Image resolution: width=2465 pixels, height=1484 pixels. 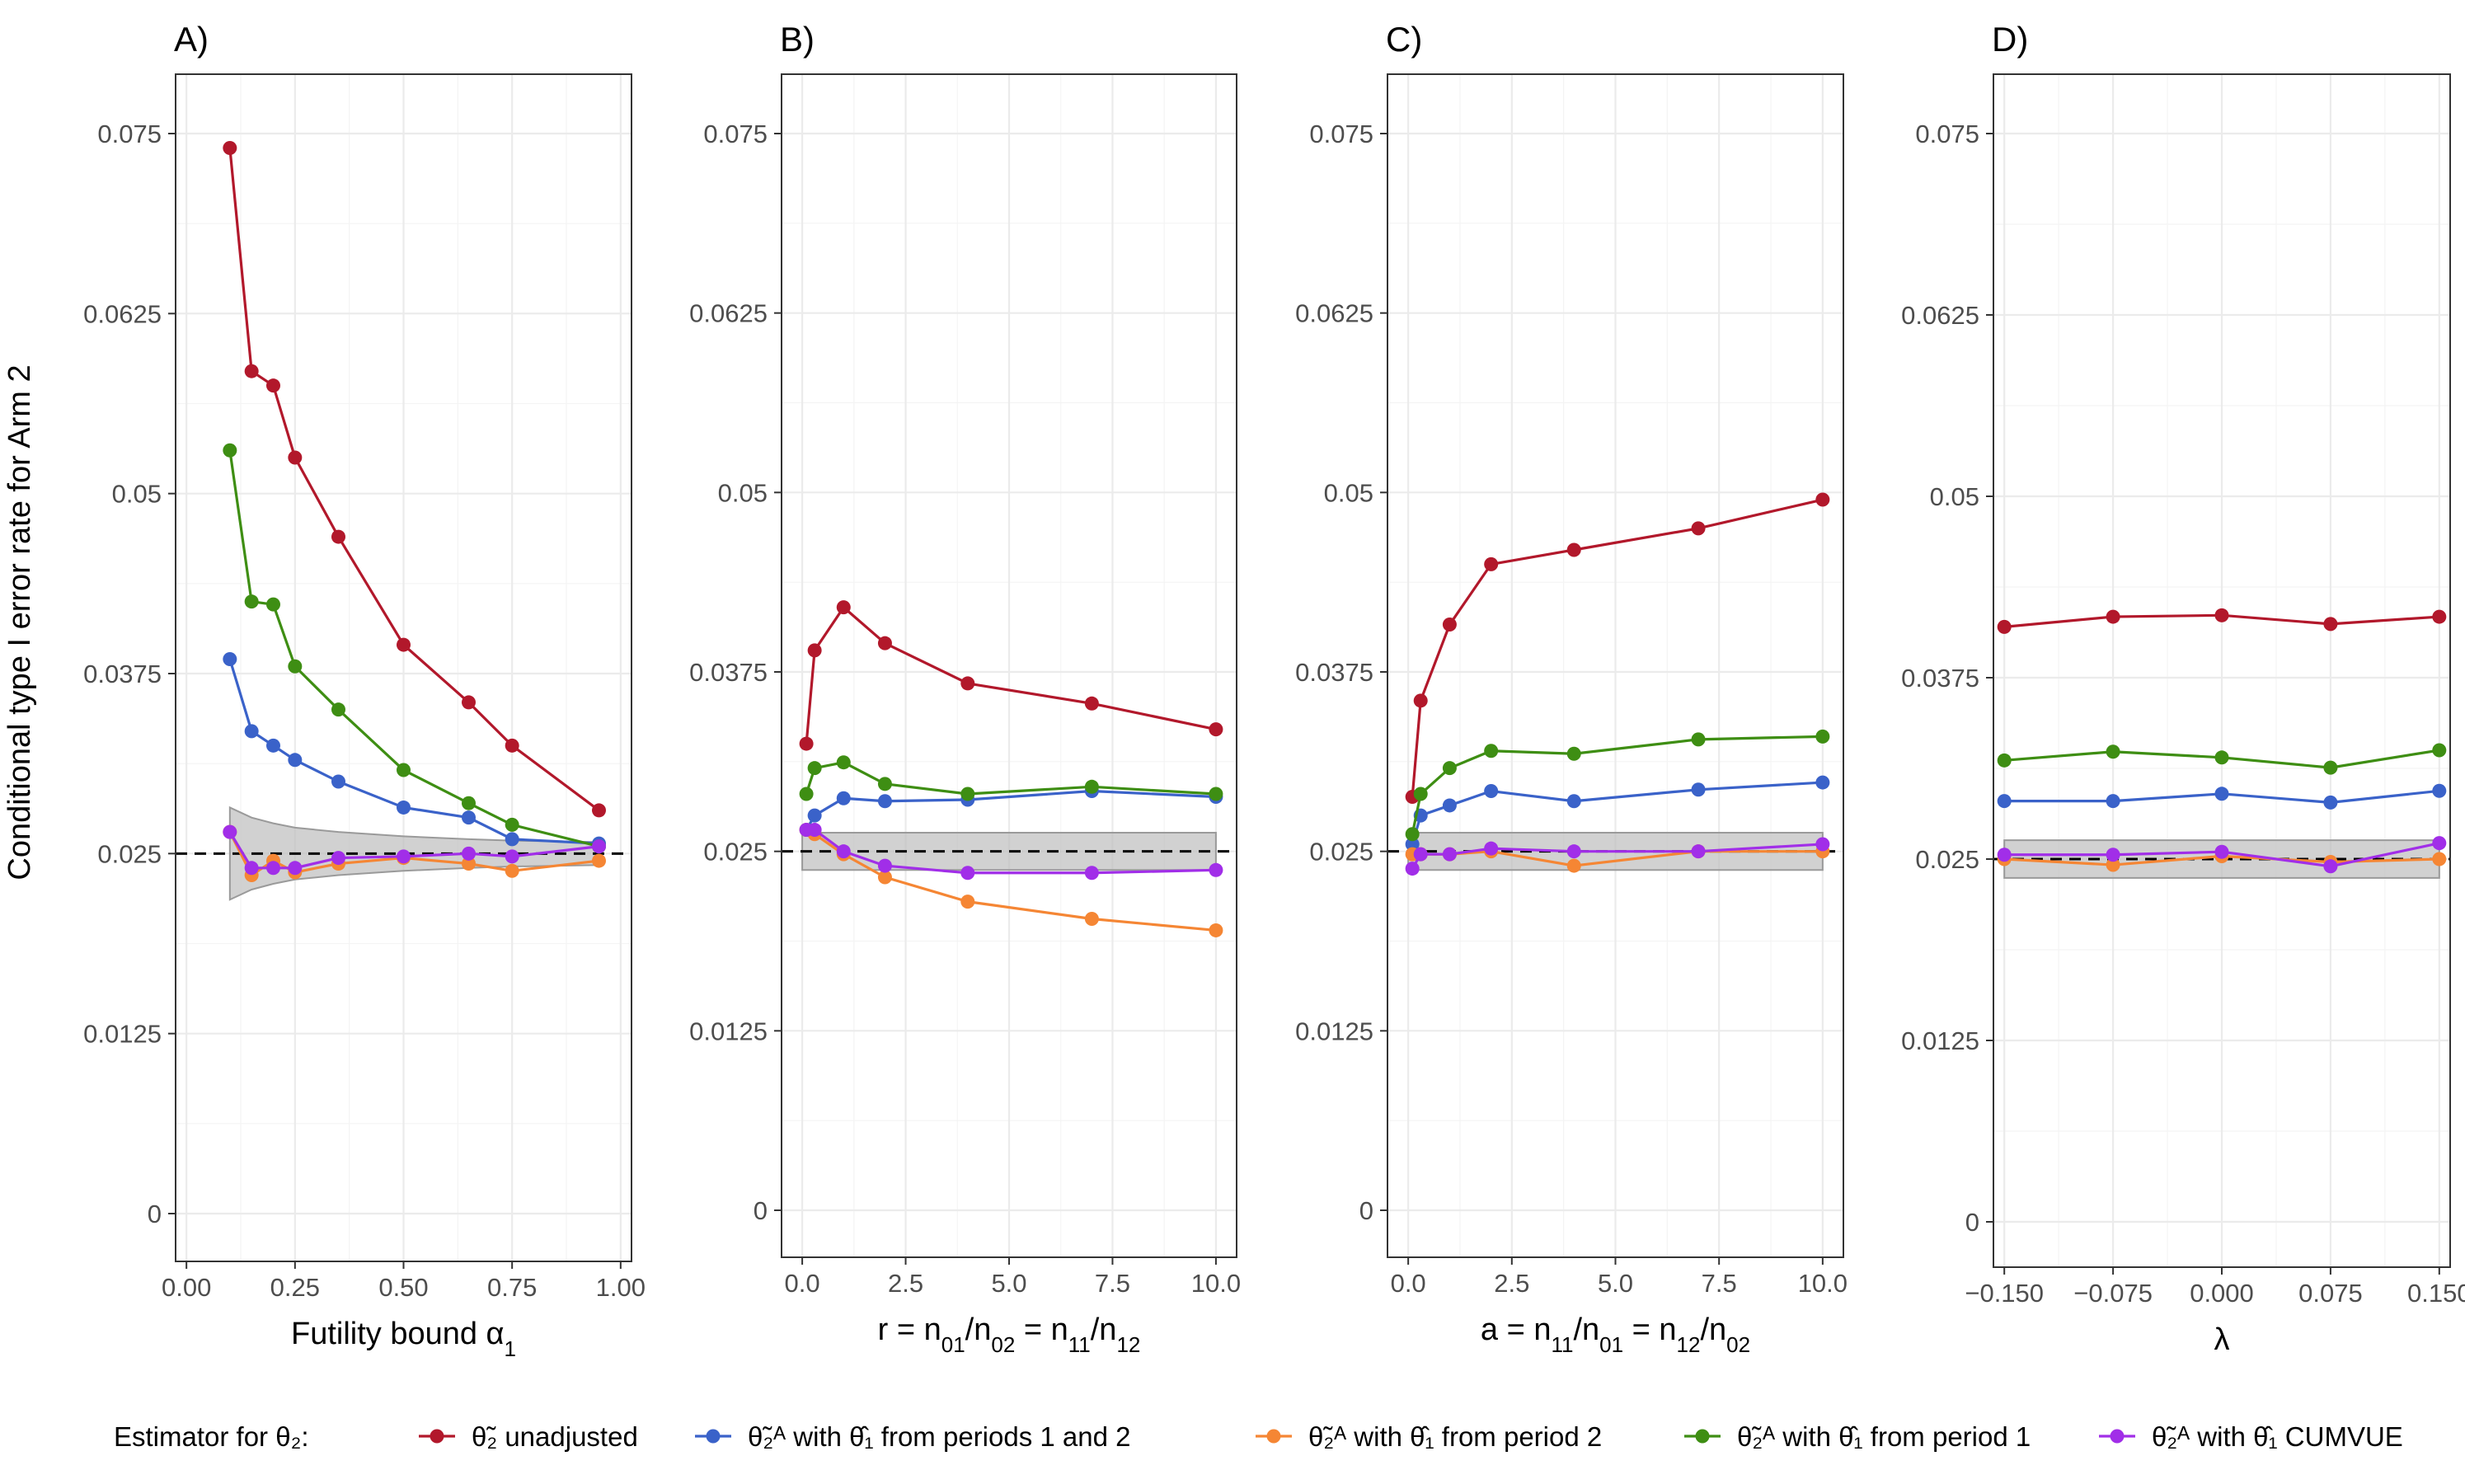 What do you see at coordinates (905, 1283) in the screenshot?
I see `x-tick-label: 2.5` at bounding box center [905, 1283].